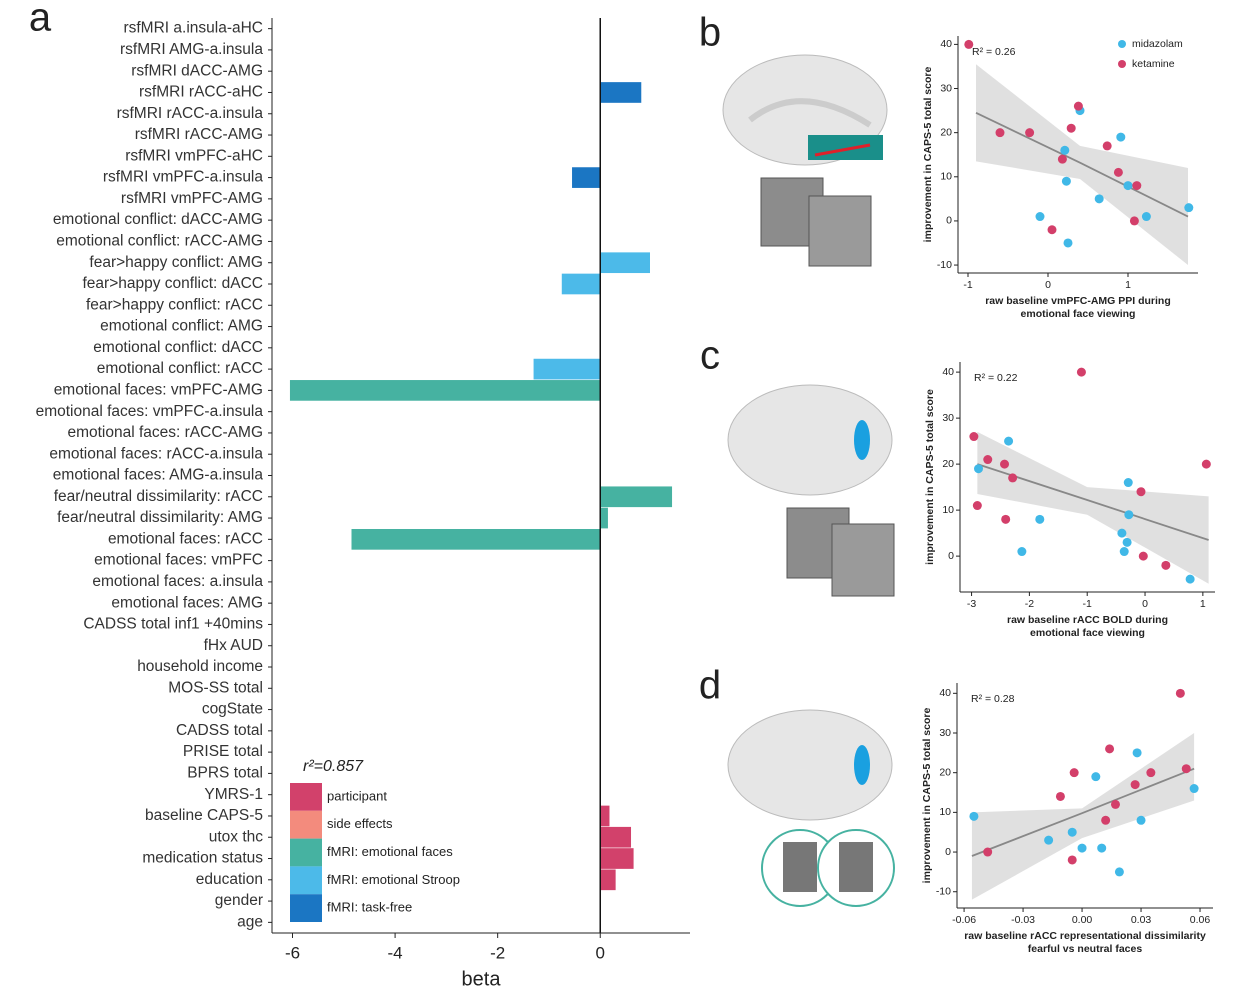  I want to click on category-label: MOS-SS total, so click(215, 687).